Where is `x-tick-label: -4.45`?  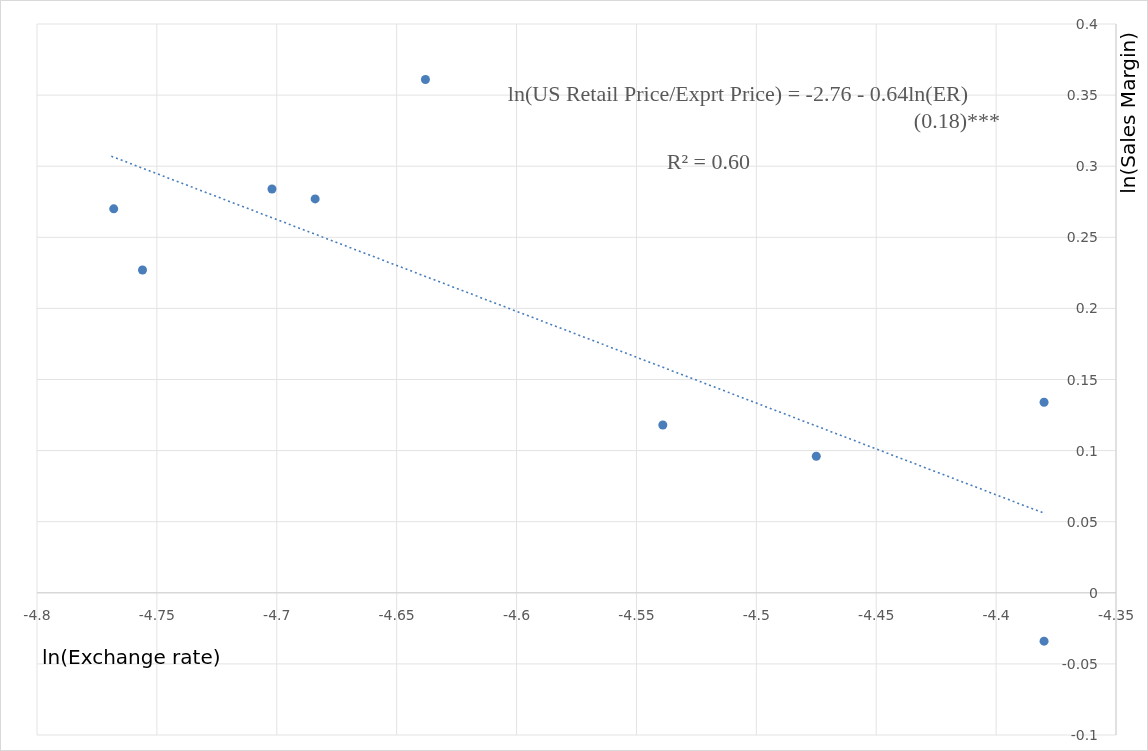
x-tick-label: -4.45 is located at coordinates (876, 614).